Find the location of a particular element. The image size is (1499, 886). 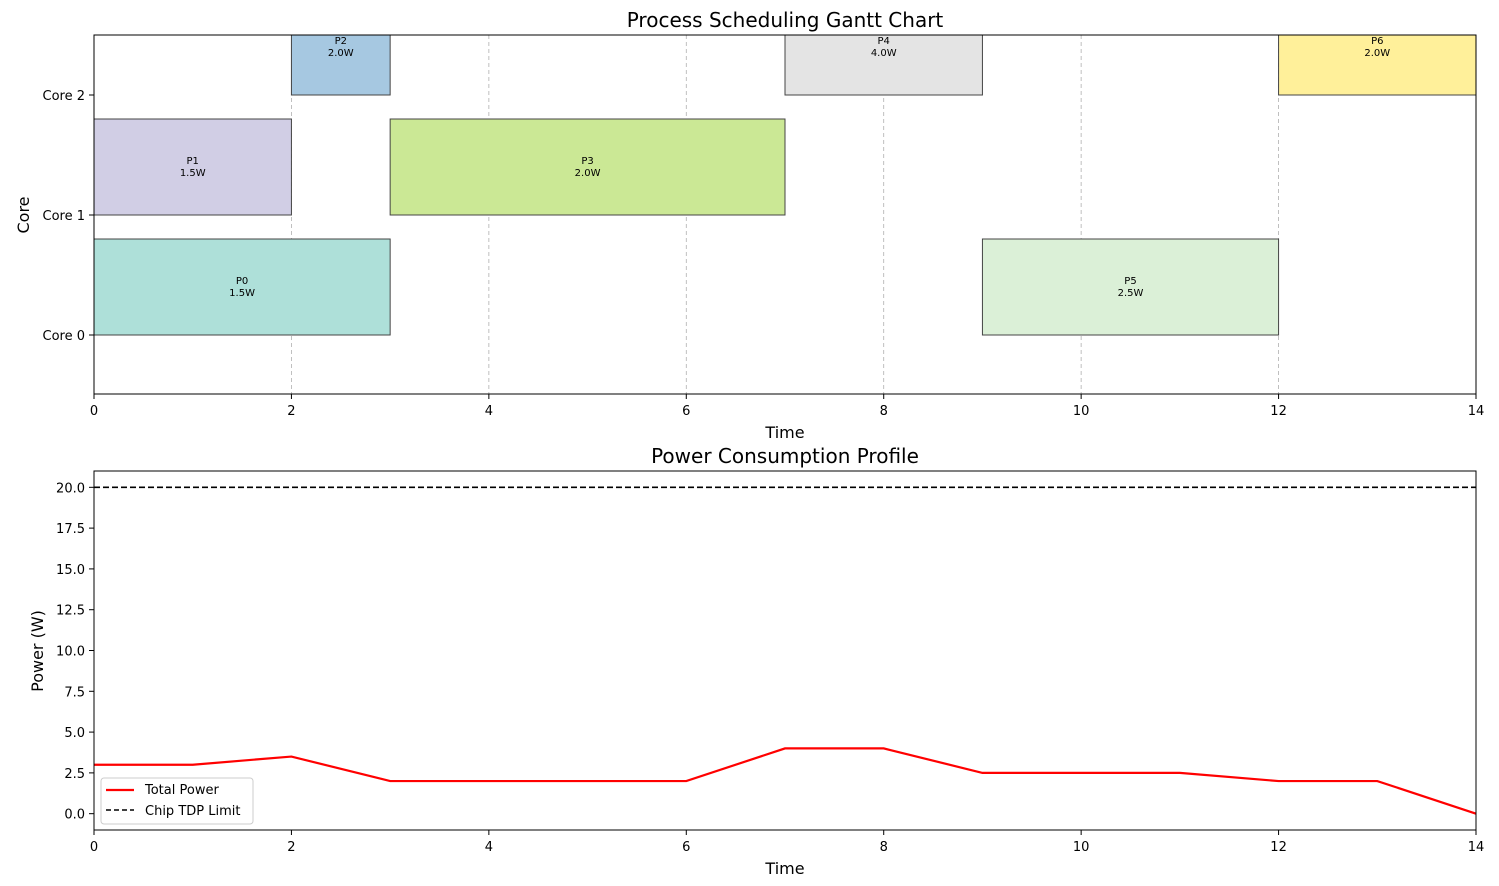

gantt-bar-name: P3 is located at coordinates (587, 161).